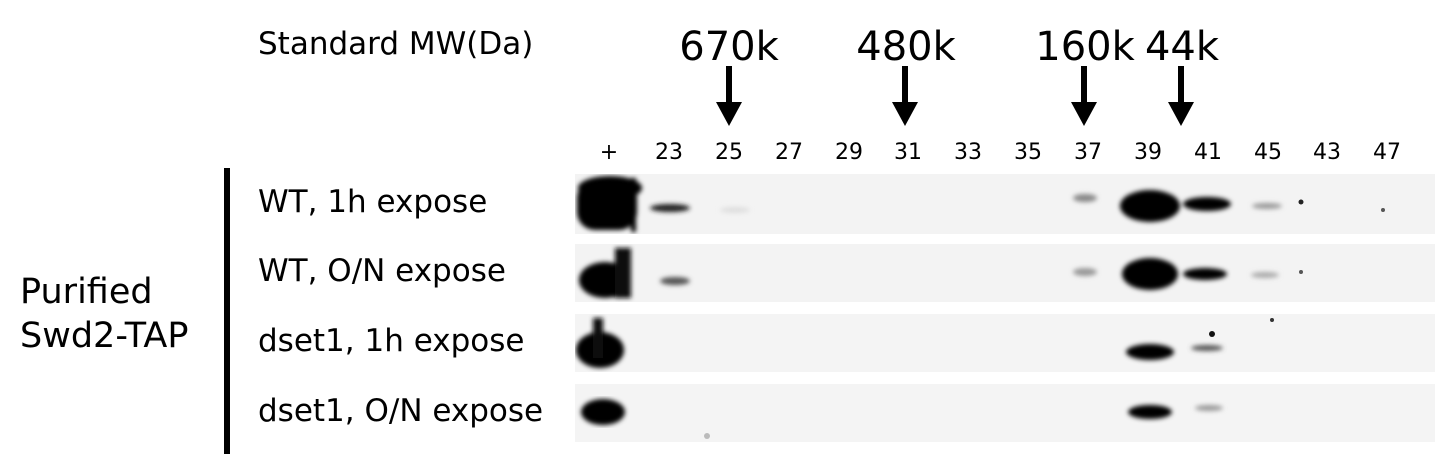  What do you see at coordinates (1005, 413) in the screenshot?
I see `western-blot-strip-dset1-on` at bounding box center [1005, 413].